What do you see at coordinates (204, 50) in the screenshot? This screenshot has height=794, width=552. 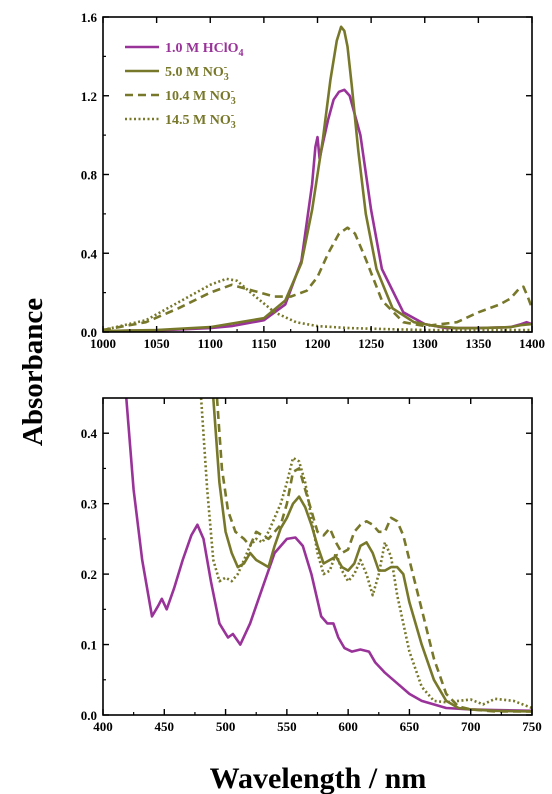 I see `legend-entry-1: 1.0 M HClO4` at bounding box center [204, 50].